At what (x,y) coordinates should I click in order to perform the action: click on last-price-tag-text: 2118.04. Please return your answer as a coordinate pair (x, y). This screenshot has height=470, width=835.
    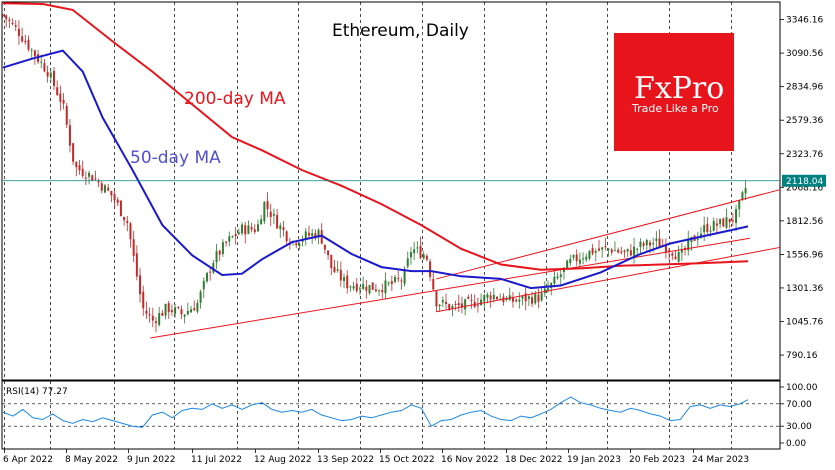
    Looking at the image, I should click on (804, 182).